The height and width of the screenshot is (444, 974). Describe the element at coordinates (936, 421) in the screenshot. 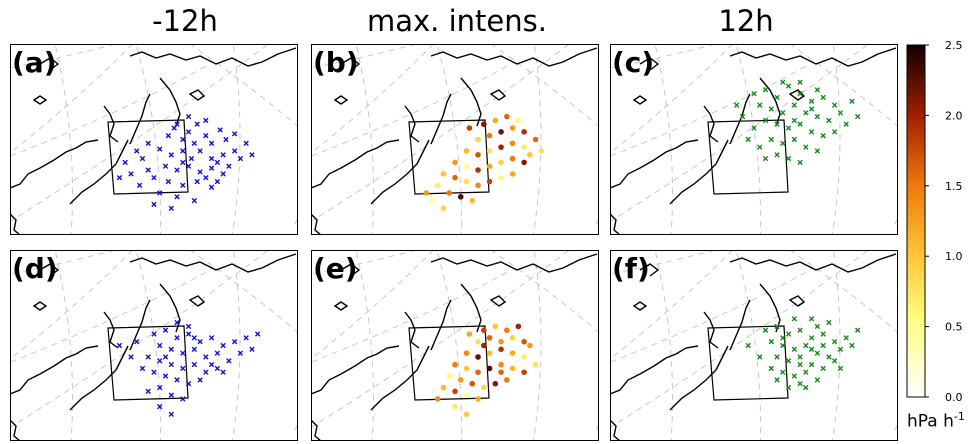

I see `colorbar-label: hPa h-1` at that location.